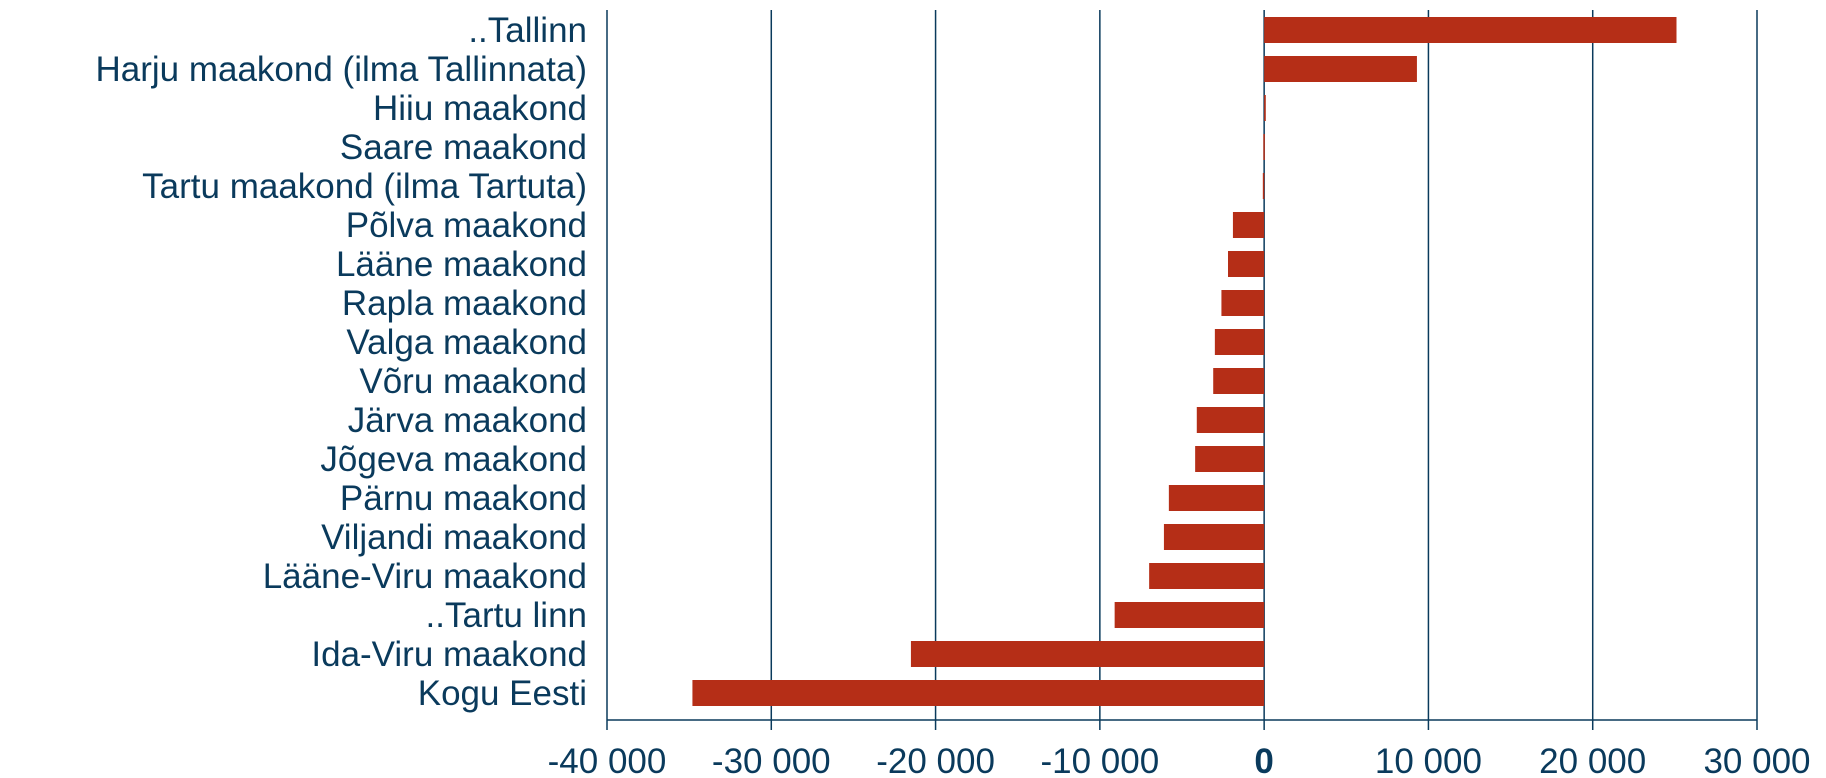  I want to click on x-tick-label: 10 000, so click(1428, 760).